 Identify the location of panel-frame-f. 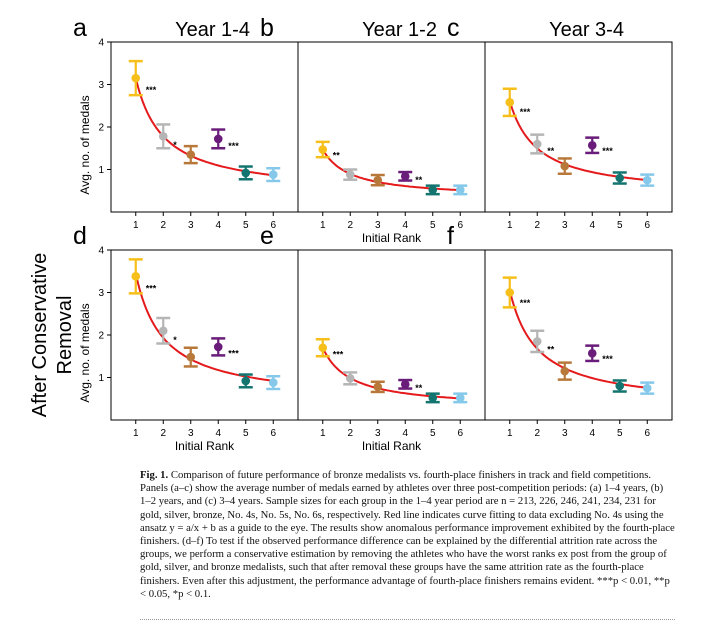
(578, 335).